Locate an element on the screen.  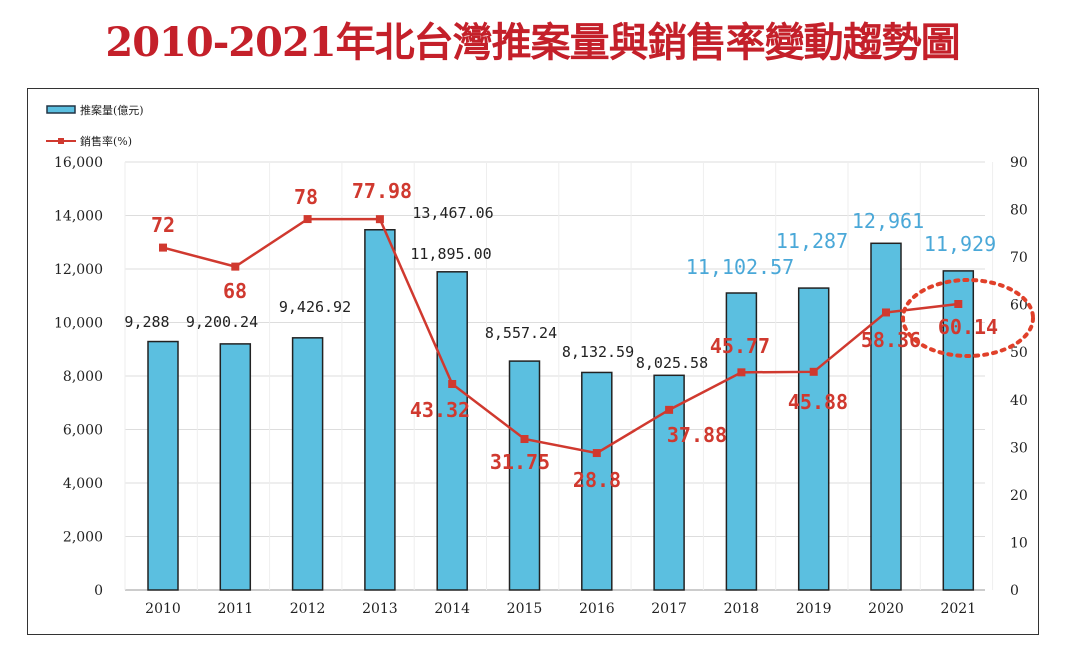
bar-value-label: 8,025.58 is located at coordinates (672, 363).